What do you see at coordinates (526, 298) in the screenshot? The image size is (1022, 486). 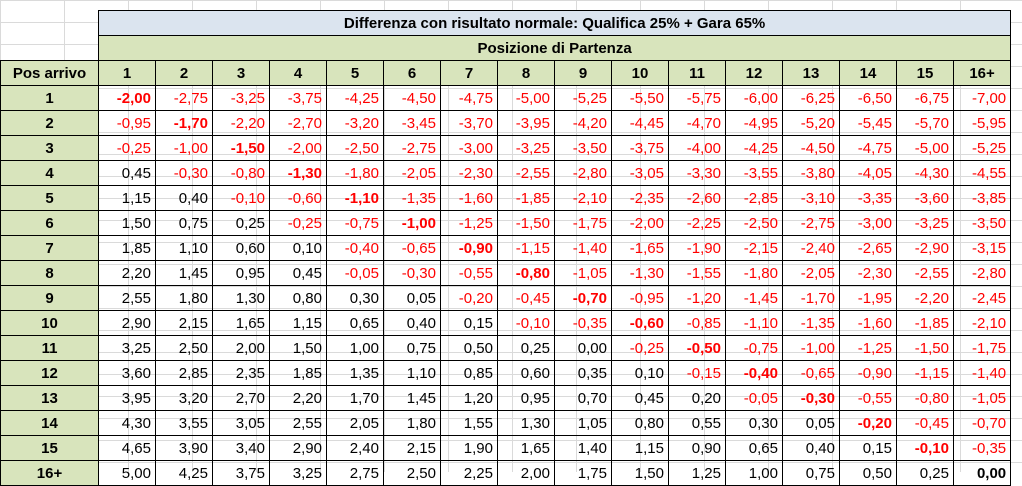 I see `table-cell: -0,45` at bounding box center [526, 298].